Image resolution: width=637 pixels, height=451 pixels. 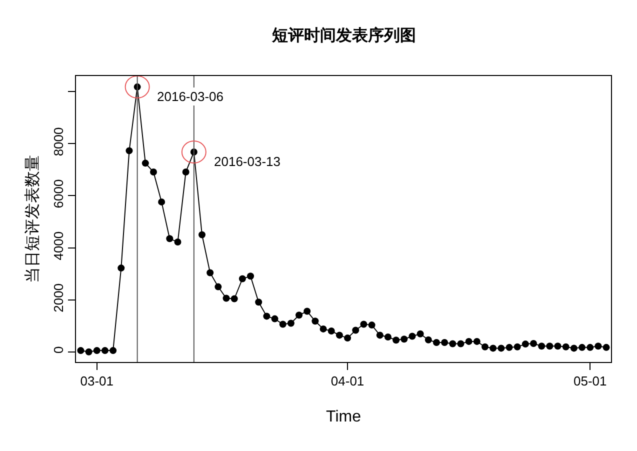 What do you see at coordinates (33, 219) in the screenshot?
I see `y-axis-title: 当日短评发表数量` at bounding box center [33, 219].